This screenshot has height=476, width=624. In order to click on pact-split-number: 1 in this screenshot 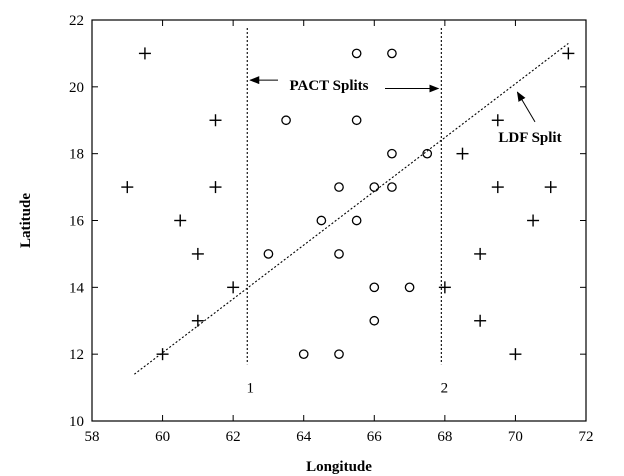, I will do `click(251, 389)`.